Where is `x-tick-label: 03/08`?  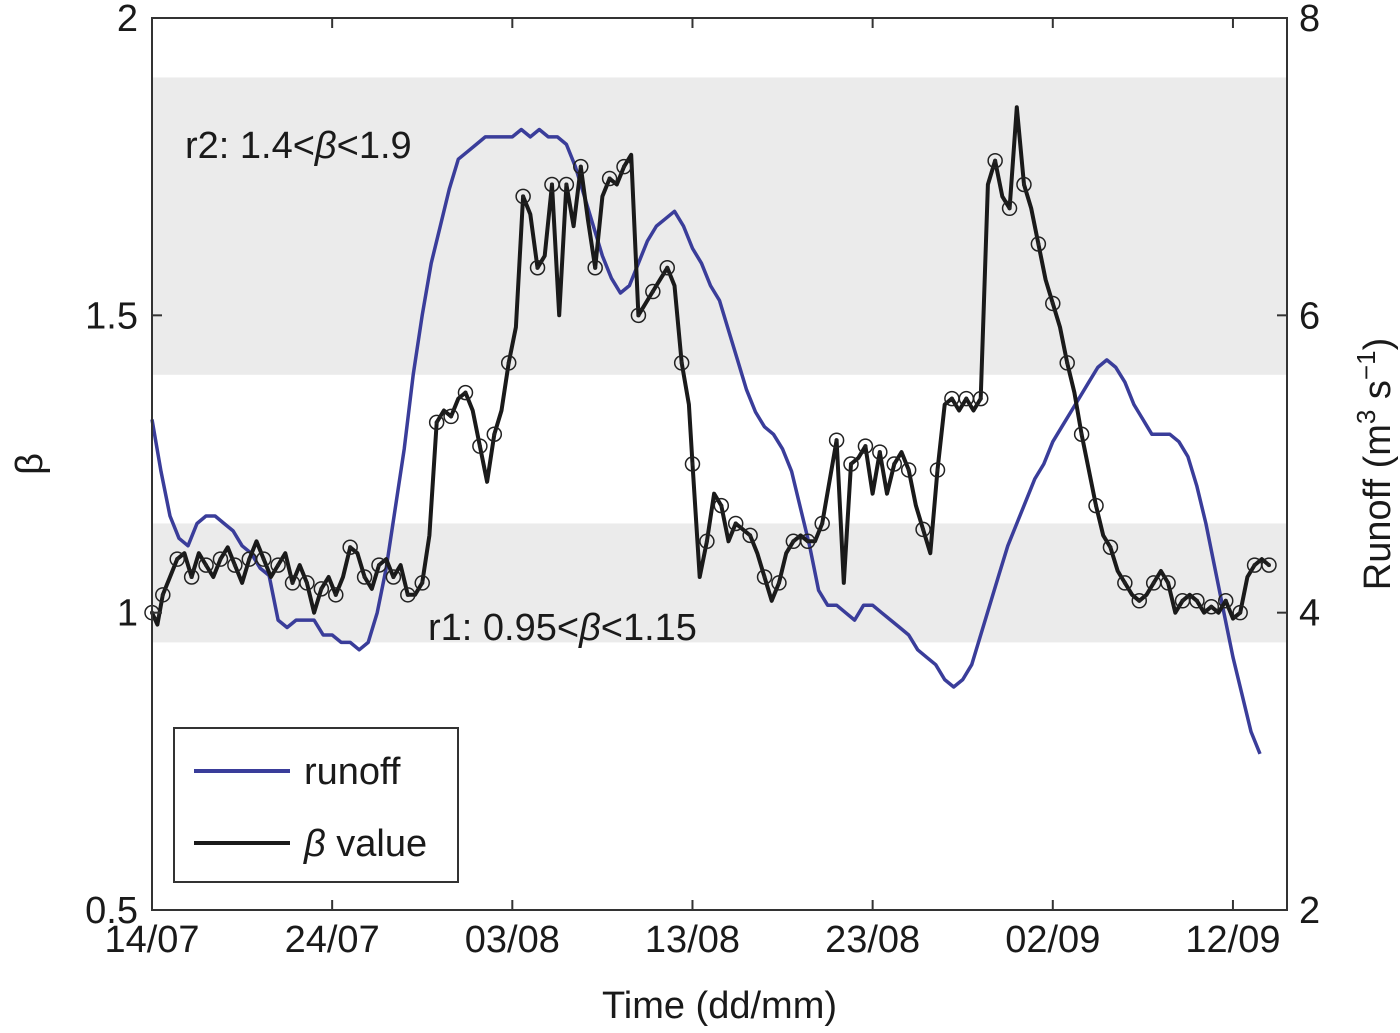
x-tick-label: 03/08 is located at coordinates (512, 940).